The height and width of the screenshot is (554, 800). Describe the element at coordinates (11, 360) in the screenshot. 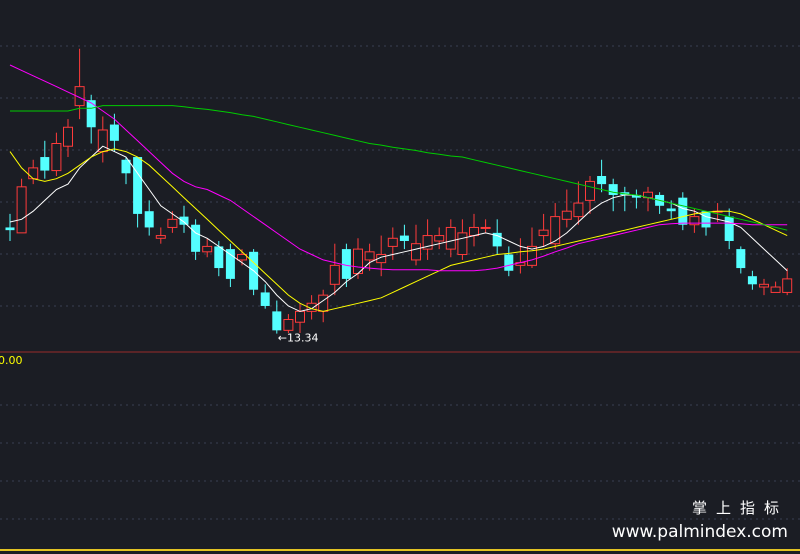

I see `indicator-label: 0.00` at that location.